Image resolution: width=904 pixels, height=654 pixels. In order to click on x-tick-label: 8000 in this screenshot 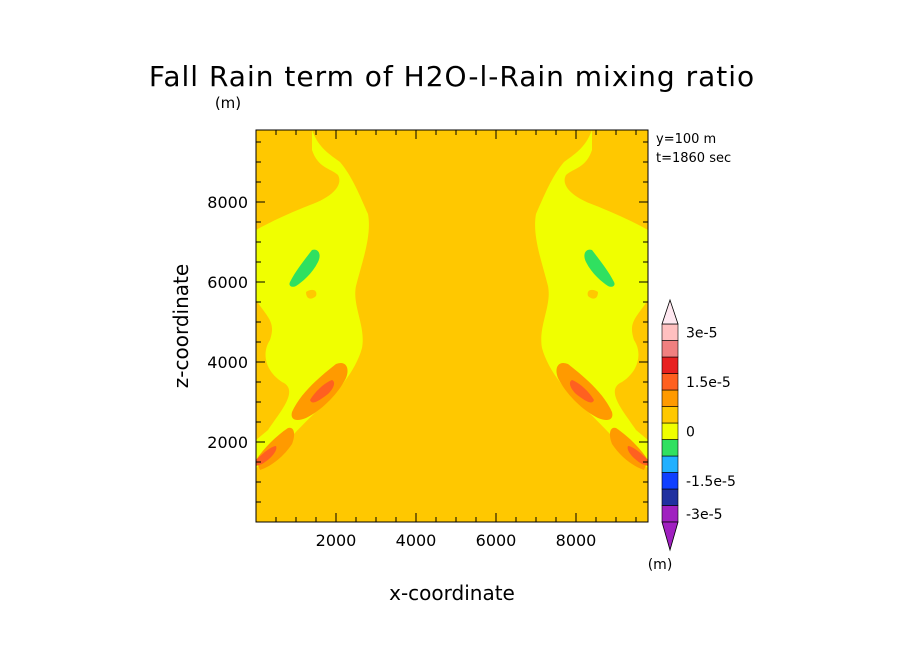, I will do `click(576, 540)`.